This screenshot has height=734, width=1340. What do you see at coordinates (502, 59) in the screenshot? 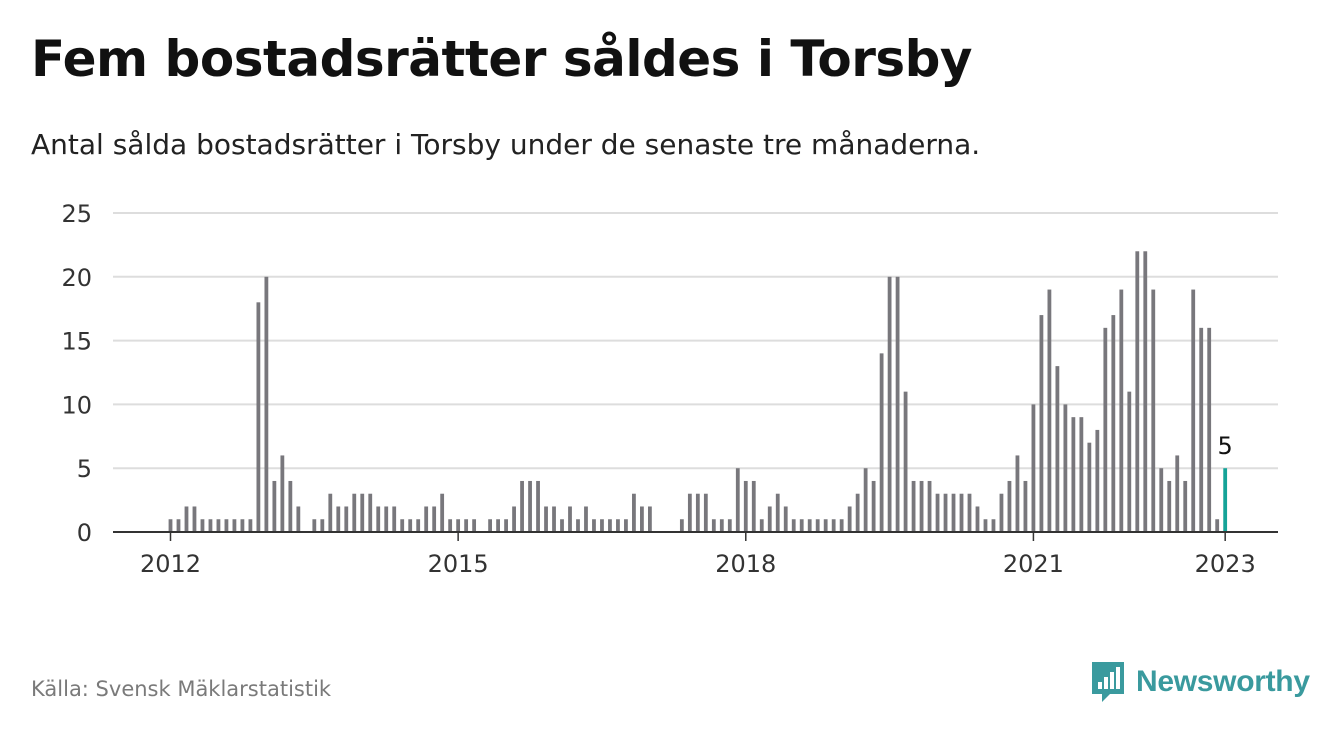
I see `chart-title: Fem bostadsrätter såldes i Torsby` at bounding box center [502, 59].